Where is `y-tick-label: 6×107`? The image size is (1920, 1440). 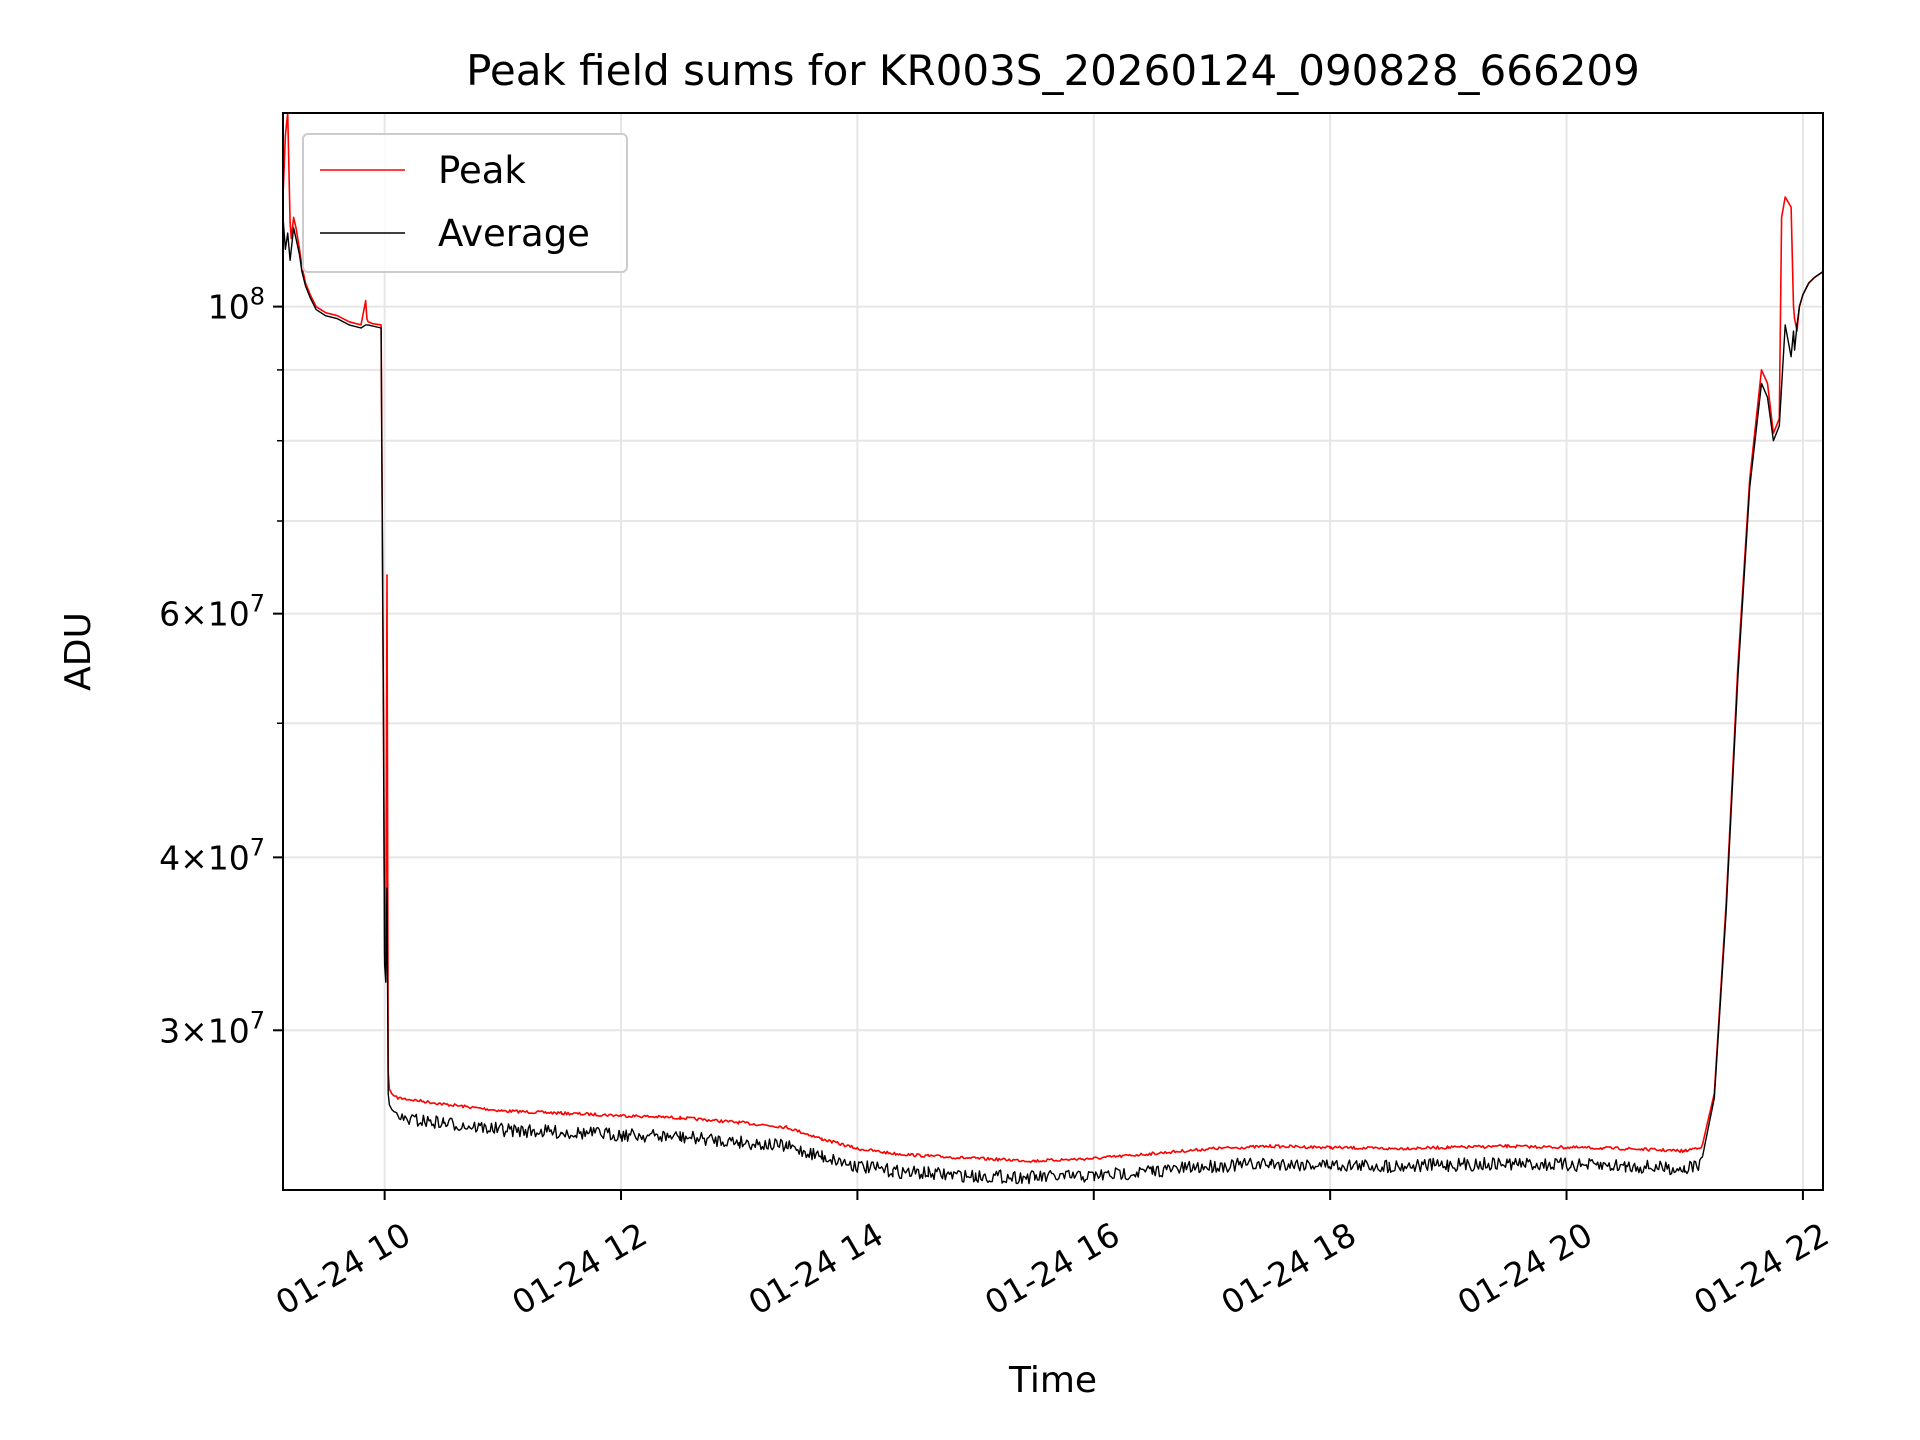
y-tick-label: 6×107 is located at coordinates (212, 612).